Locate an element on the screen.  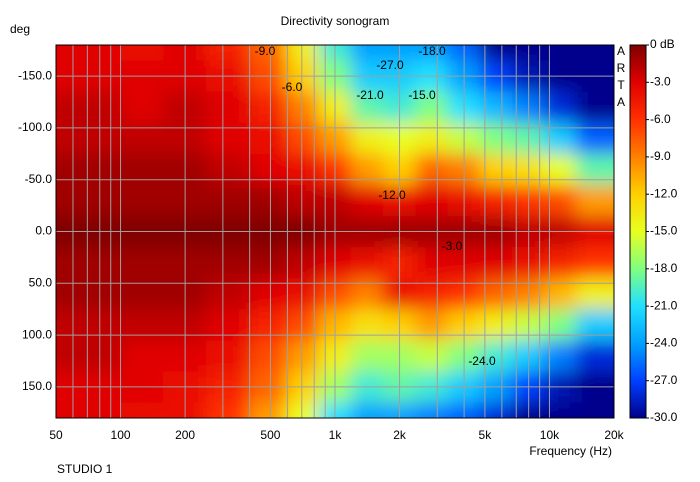
colorbar-label: -30.0 is located at coordinates (664, 417).